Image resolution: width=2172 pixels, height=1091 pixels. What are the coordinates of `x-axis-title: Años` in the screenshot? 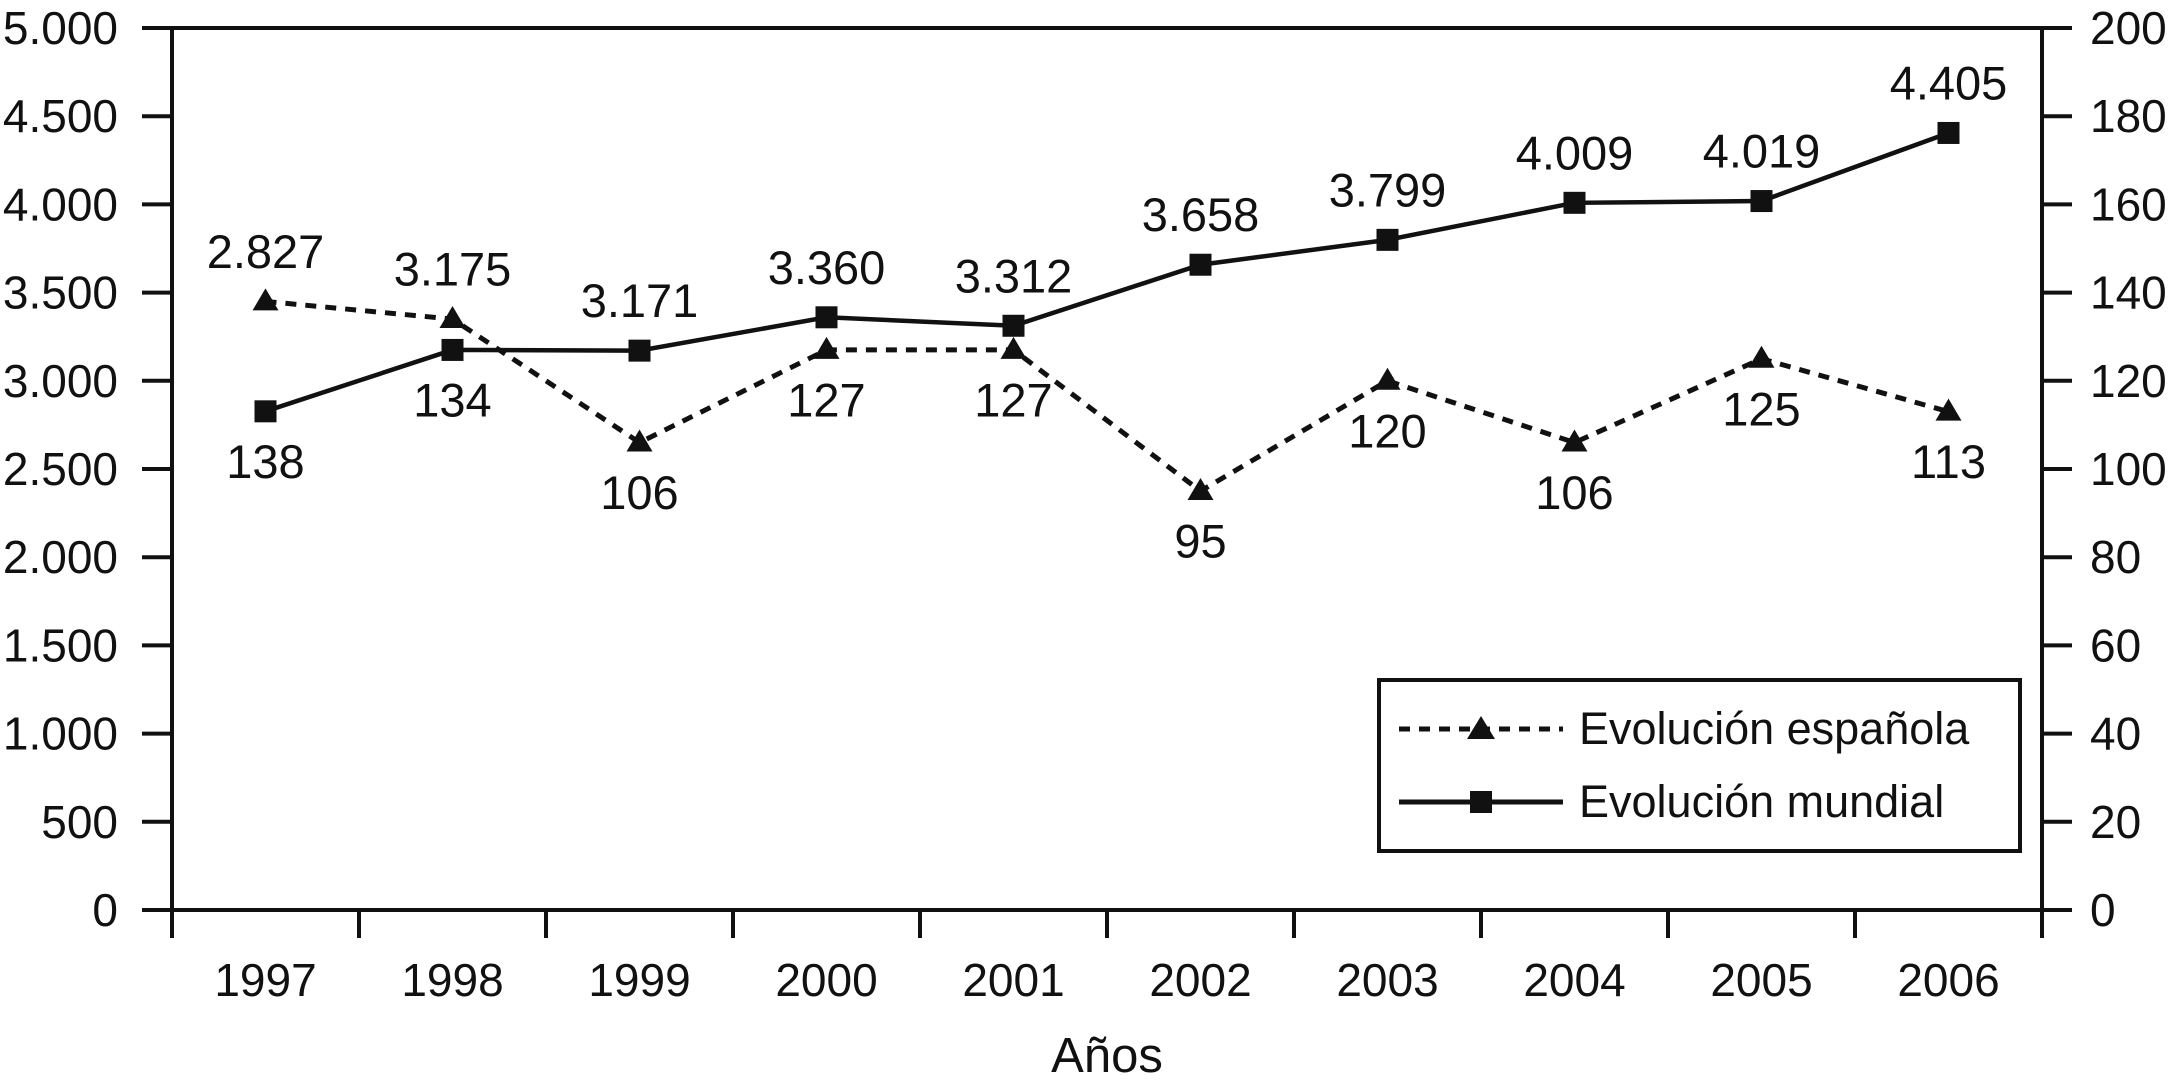 It's located at (1107, 1056).